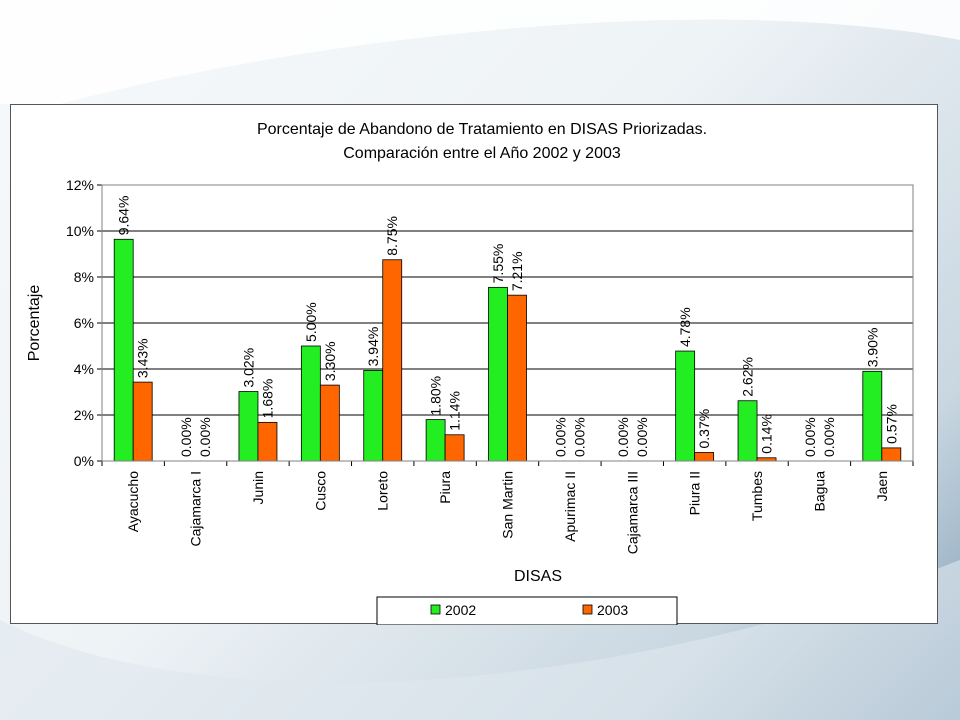 Image resolution: width=960 pixels, height=720 pixels. Describe the element at coordinates (454, 448) in the screenshot. I see `bar-2003-piura` at that location.